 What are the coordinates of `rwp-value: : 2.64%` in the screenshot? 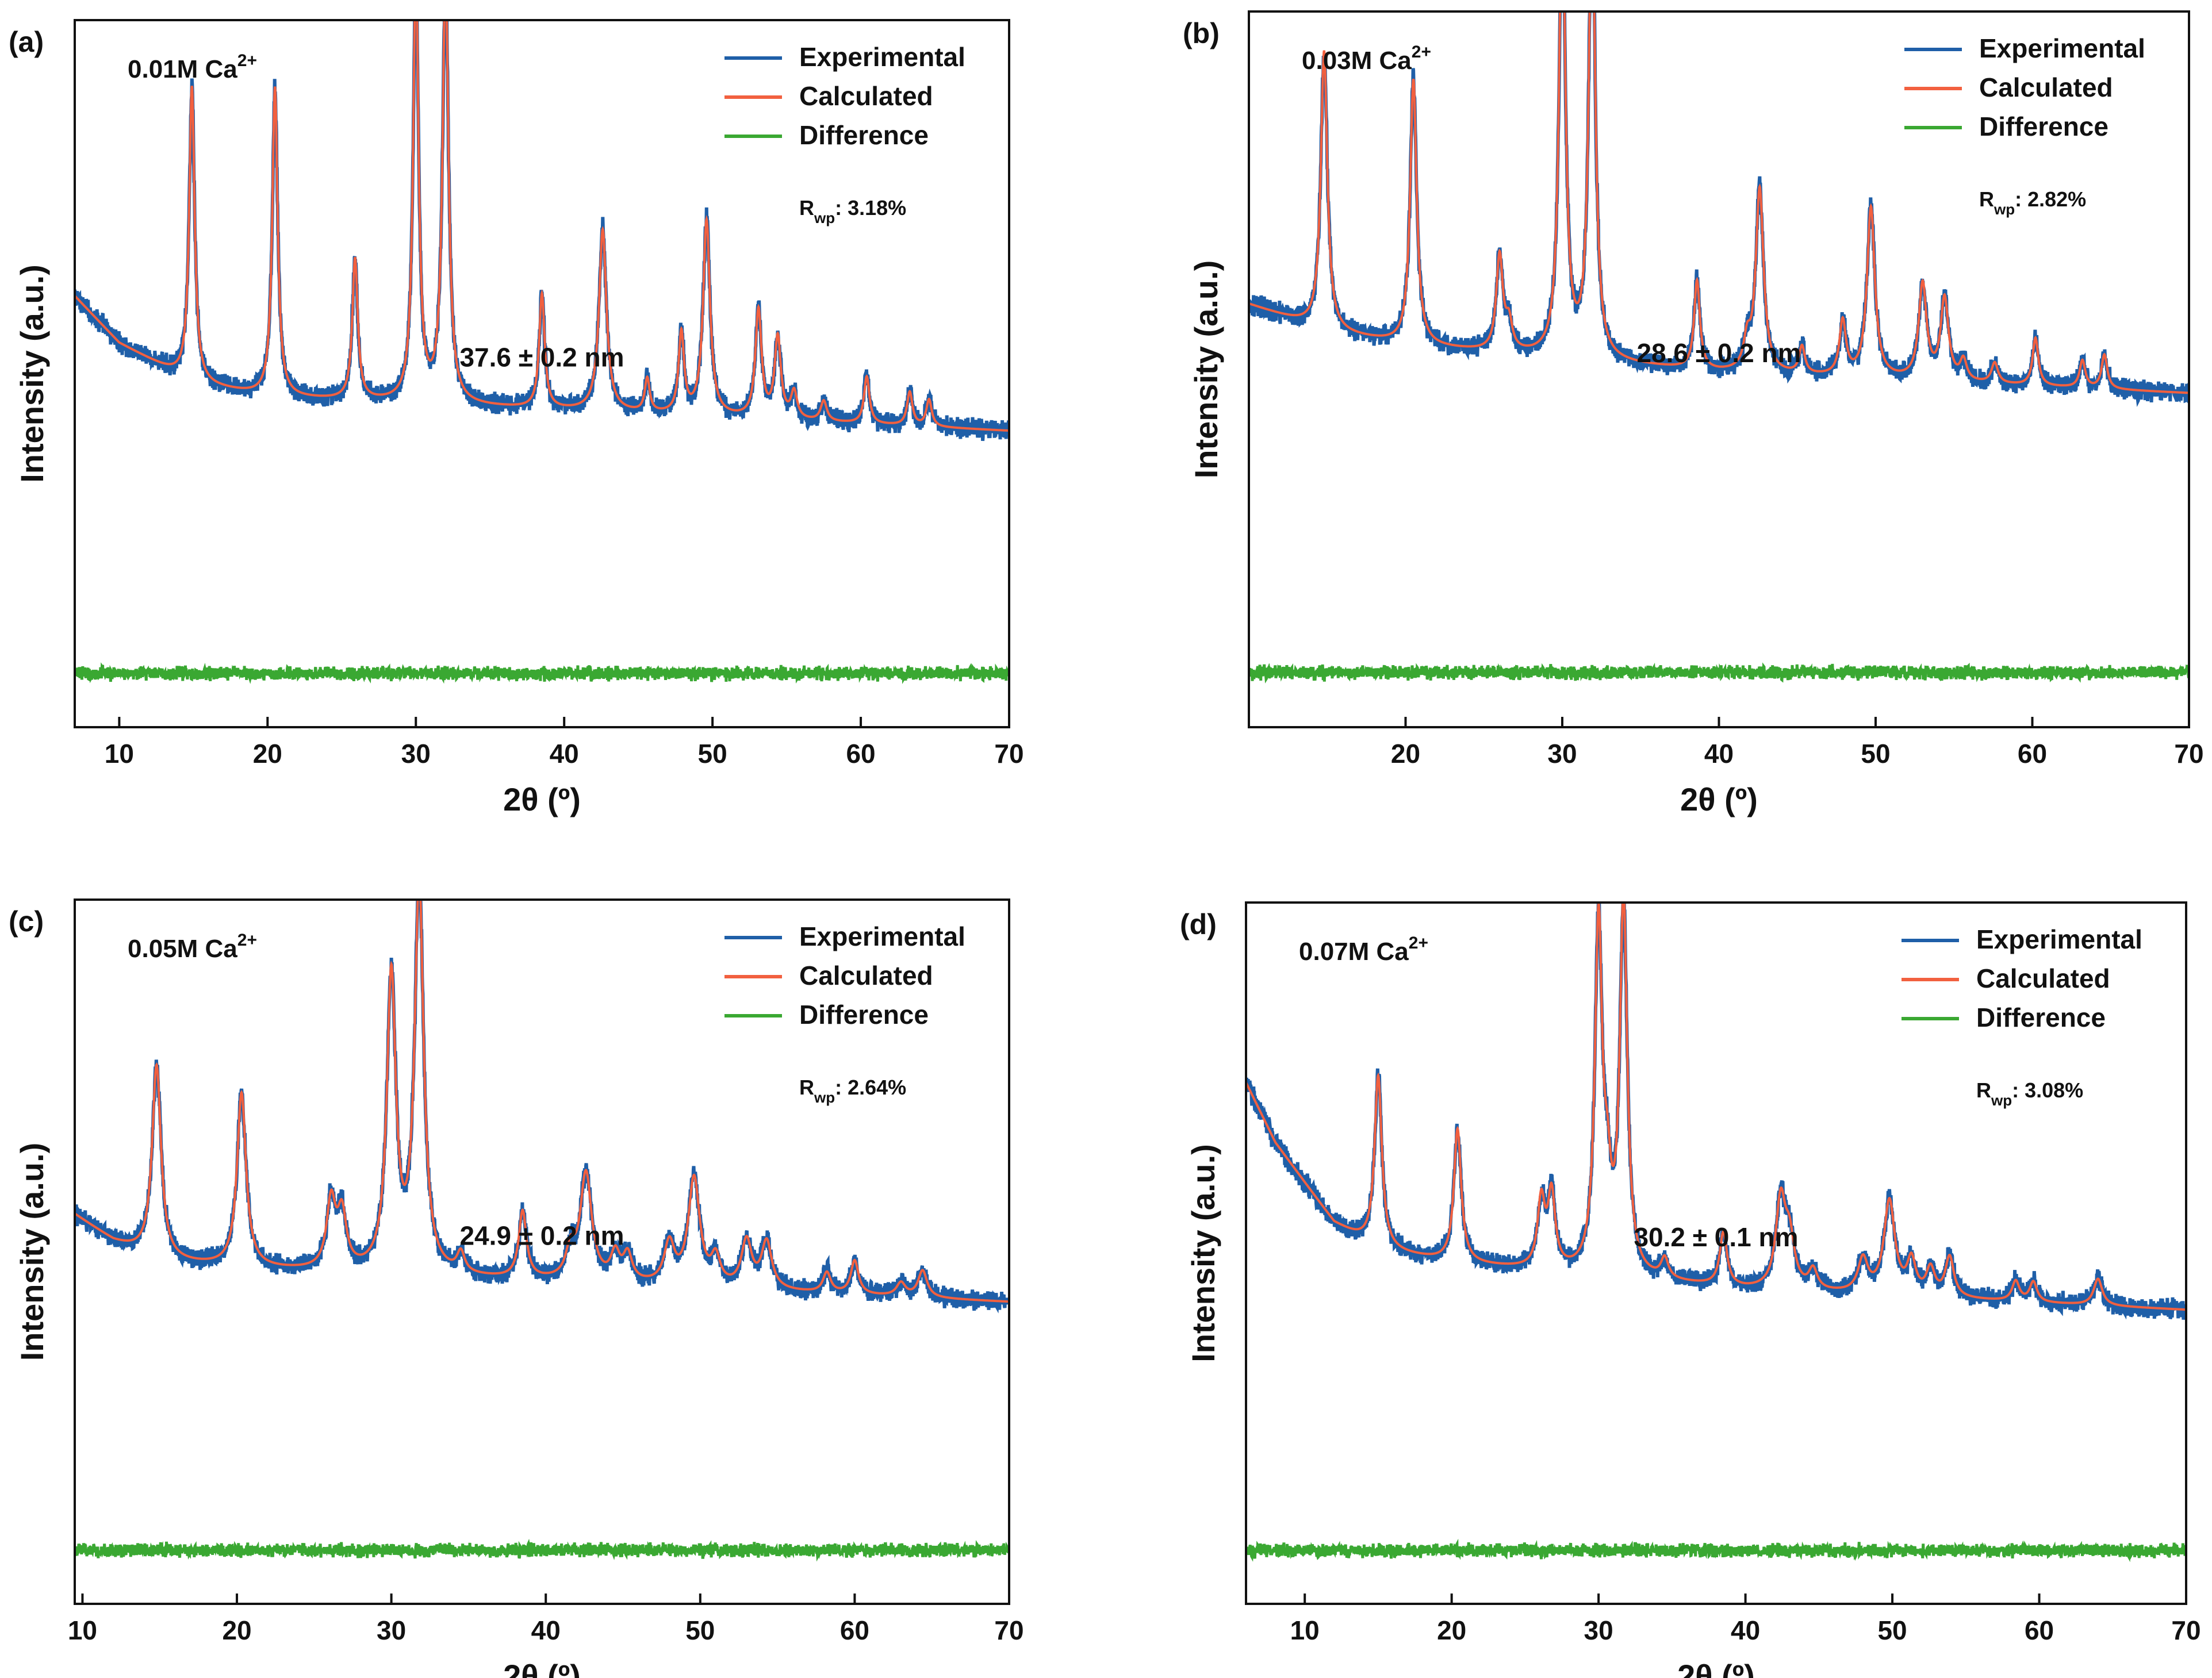 It's located at (870, 1087).